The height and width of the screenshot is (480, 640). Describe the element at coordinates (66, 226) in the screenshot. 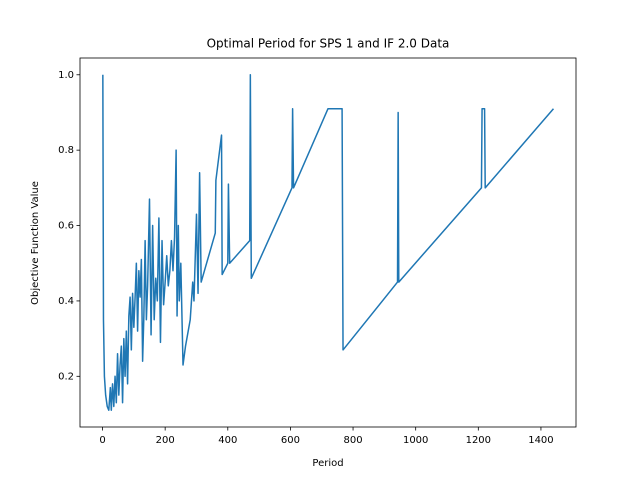

I see `y-tick-label: 0.6` at that location.